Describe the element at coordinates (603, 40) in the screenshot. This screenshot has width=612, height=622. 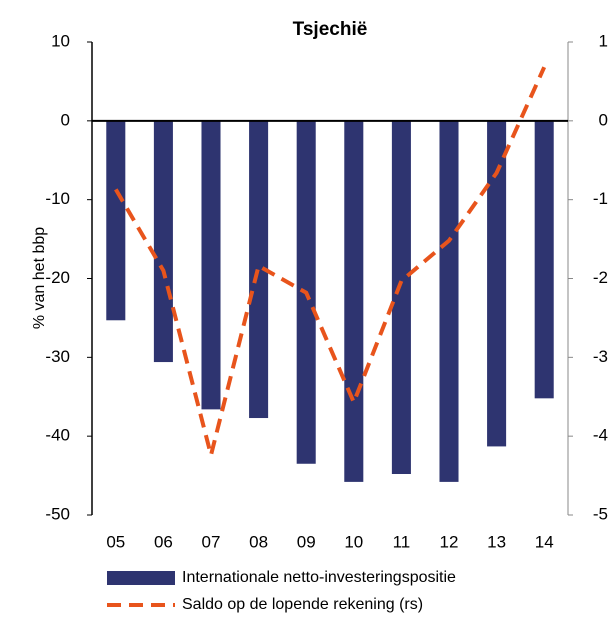
I see `y2-tick-label: 1` at that location.